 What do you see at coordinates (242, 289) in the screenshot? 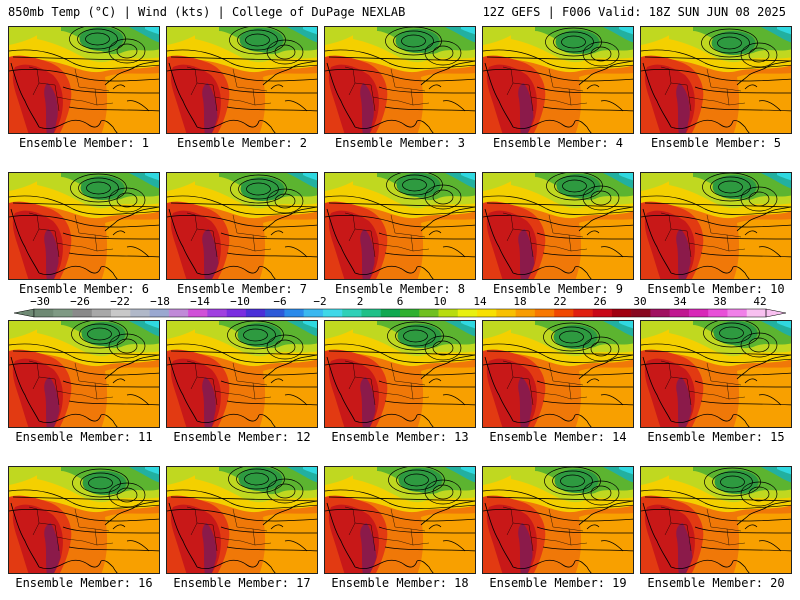
I see `ensemble-member-label-7: Ensemble Member: 7` at bounding box center [242, 289].